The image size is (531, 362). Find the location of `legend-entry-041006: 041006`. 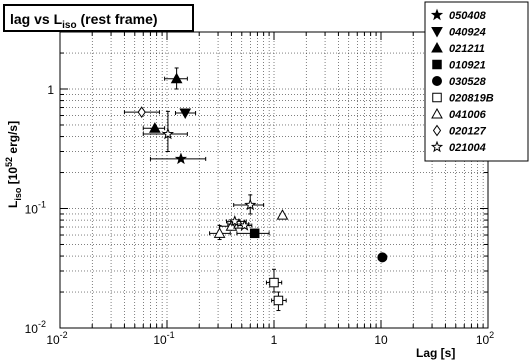

legend-entry-041006: 041006 is located at coordinates (459, 114).